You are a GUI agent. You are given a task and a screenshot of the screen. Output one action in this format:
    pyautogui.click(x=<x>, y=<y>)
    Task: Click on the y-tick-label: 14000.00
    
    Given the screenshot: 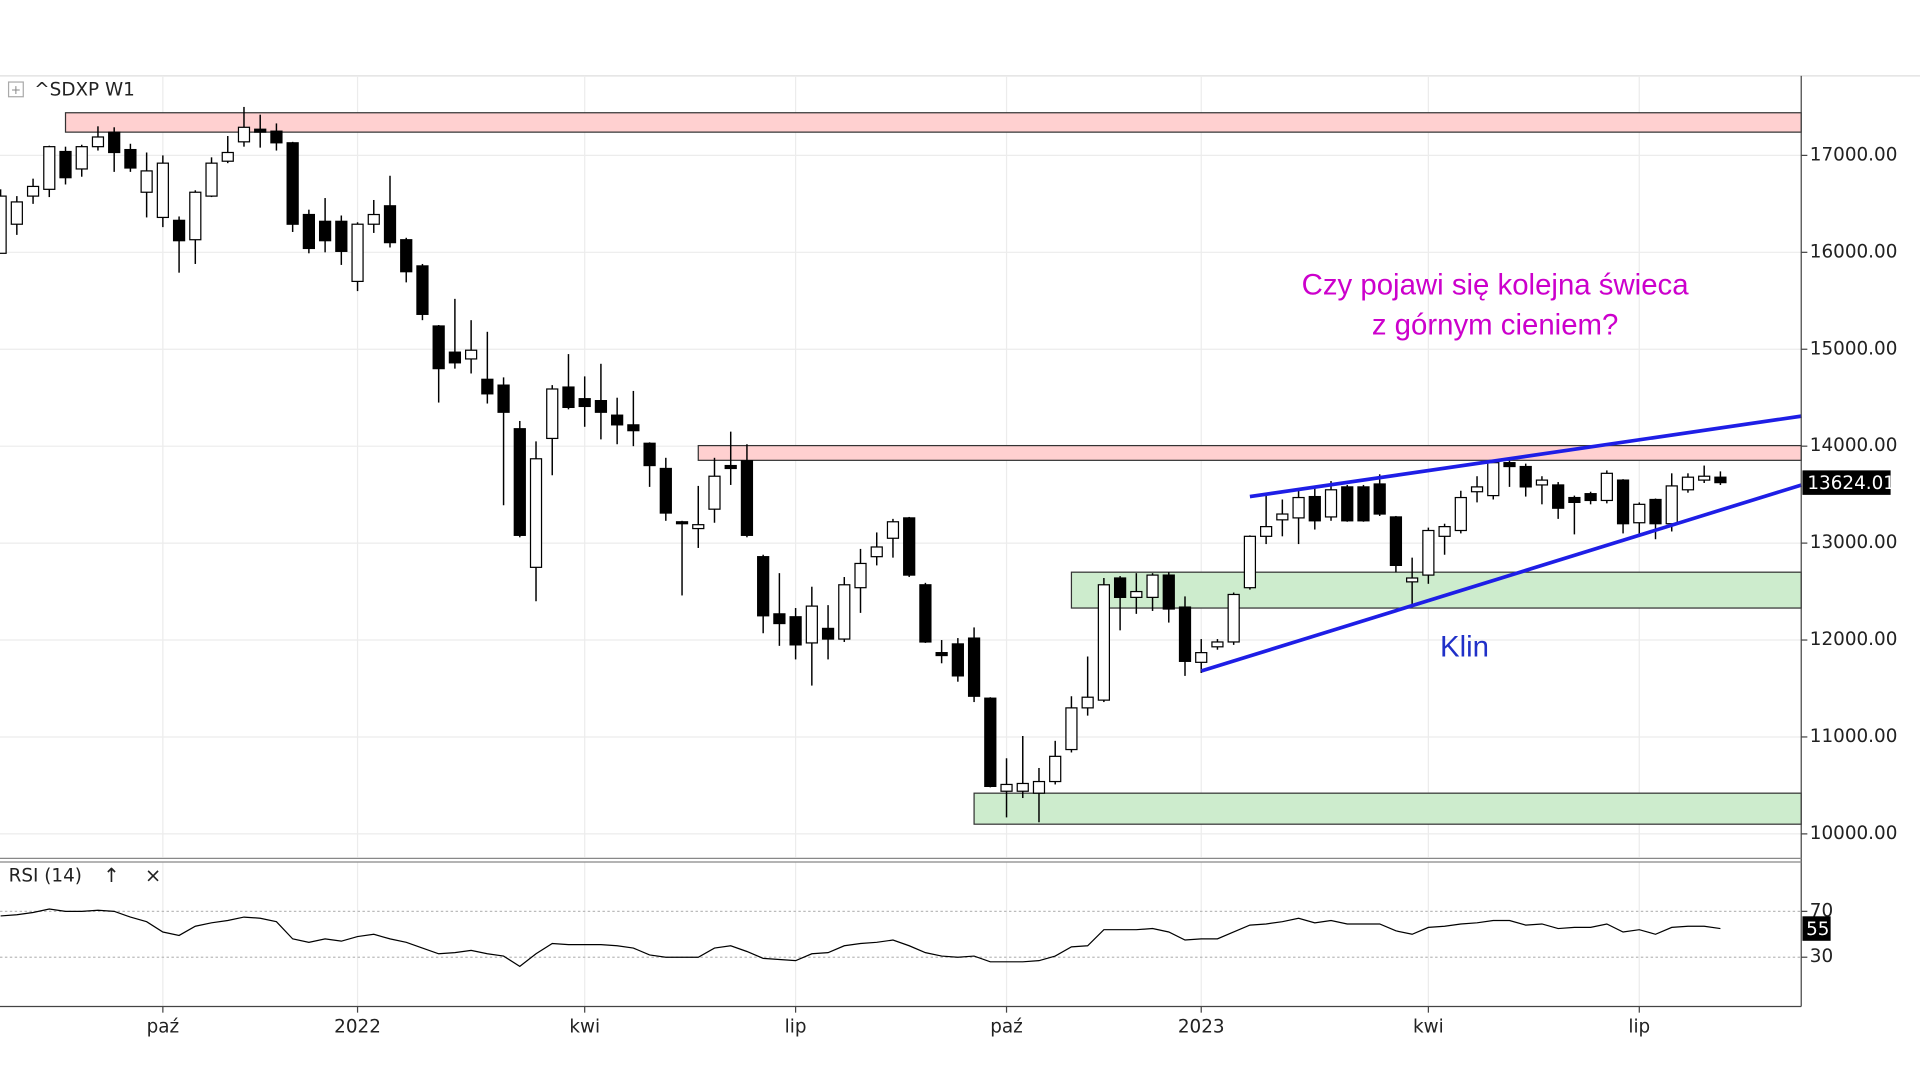 What is the action you would take?
    pyautogui.click(x=1854, y=445)
    